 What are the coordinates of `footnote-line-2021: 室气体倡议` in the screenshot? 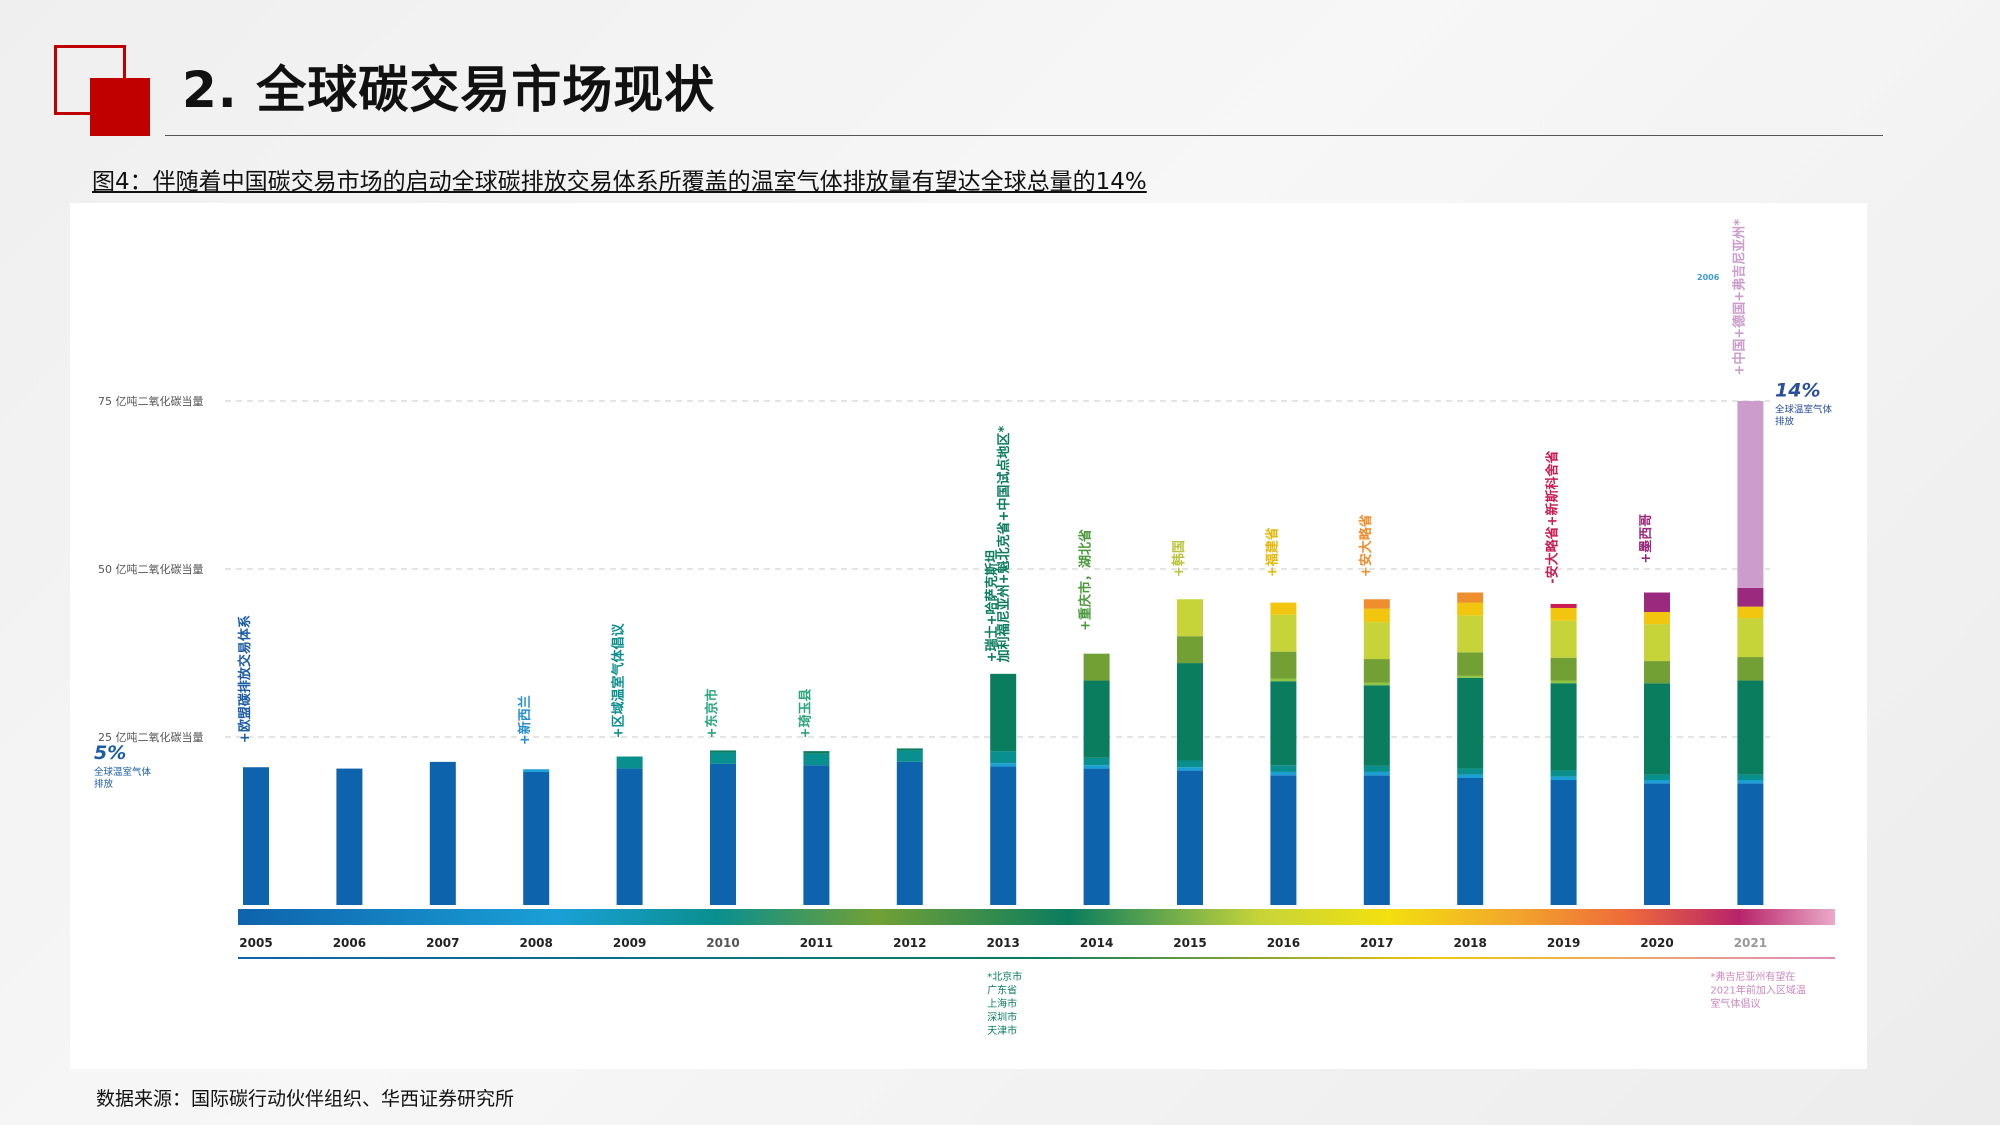 It's located at (1735, 1003).